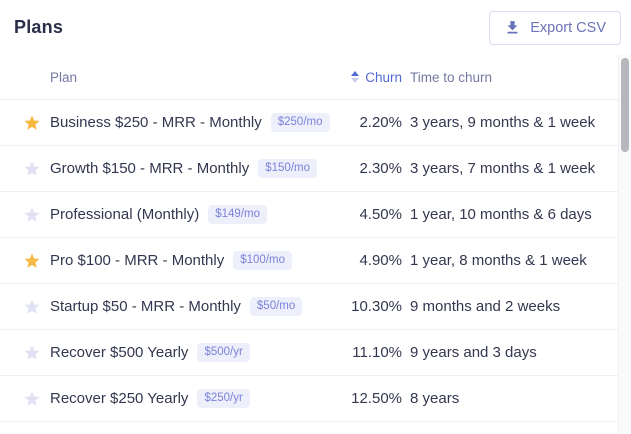 The image size is (631, 434). Describe the element at coordinates (485, 306) in the screenshot. I see `time-to-churn-value: 9 months and 2 weeks` at that location.